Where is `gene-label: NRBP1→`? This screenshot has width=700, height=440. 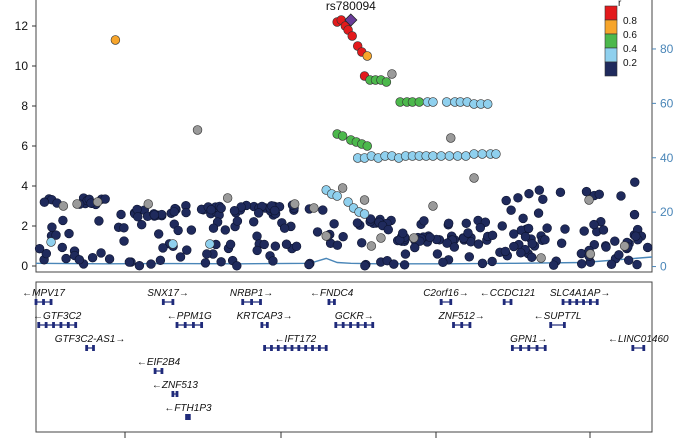 gene-label: NRBP1→ is located at coordinates (251, 293).